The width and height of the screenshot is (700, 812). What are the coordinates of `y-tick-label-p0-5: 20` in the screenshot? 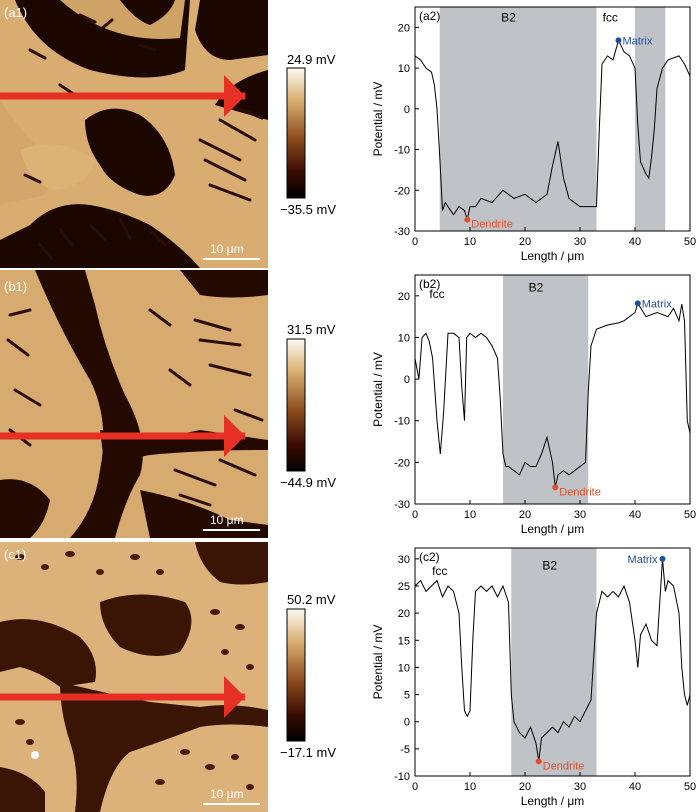 It's located at (404, 28).